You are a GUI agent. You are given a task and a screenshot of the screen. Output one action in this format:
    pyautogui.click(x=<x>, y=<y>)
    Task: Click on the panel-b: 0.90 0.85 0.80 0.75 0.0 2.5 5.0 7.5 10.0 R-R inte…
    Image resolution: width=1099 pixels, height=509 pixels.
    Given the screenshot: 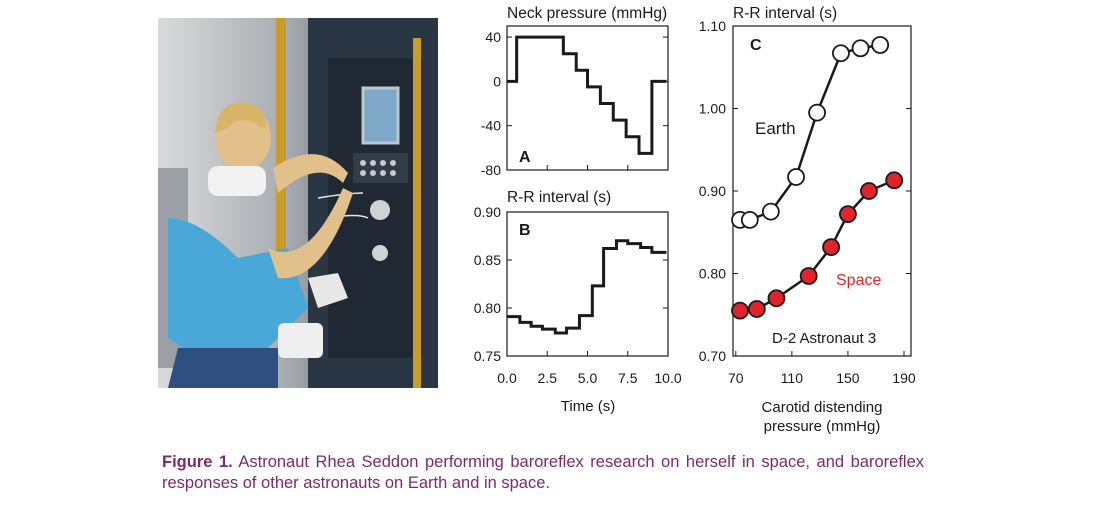 What is the action you would take?
    pyautogui.click(x=578, y=302)
    